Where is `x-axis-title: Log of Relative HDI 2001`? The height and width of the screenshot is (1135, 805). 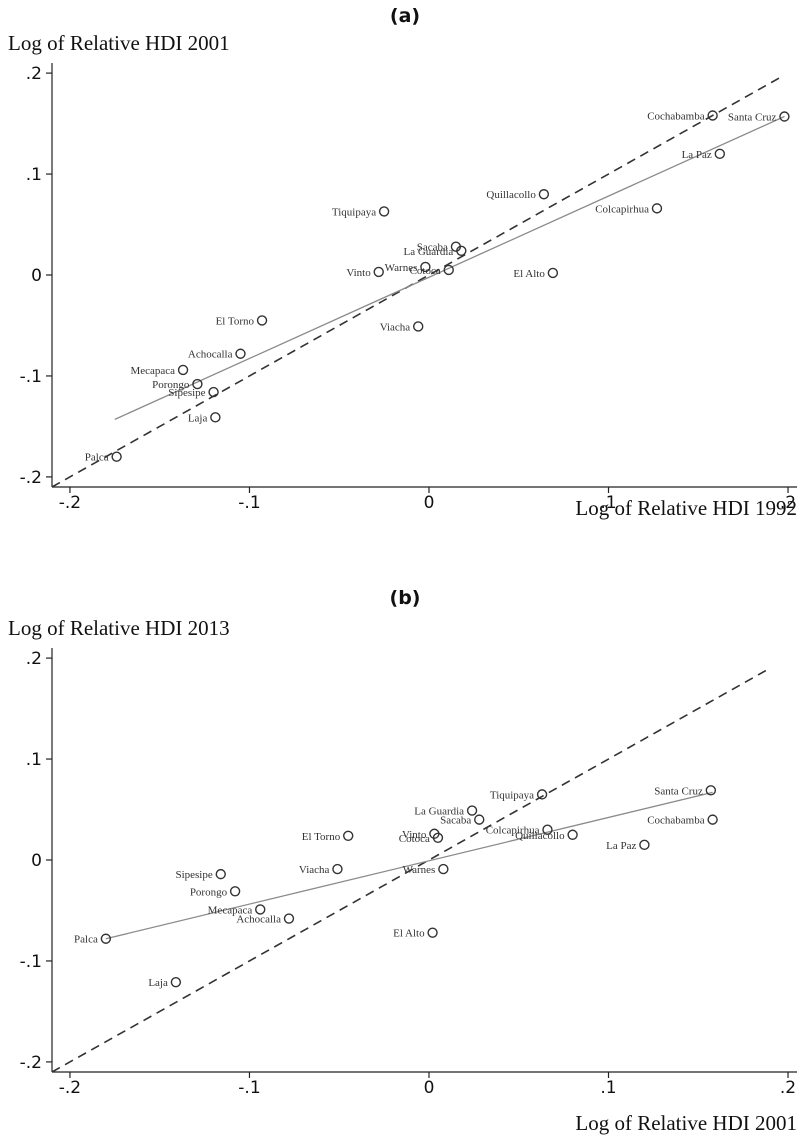
x-axis-title: Log of Relative HDI 2001 is located at coordinates (686, 1123).